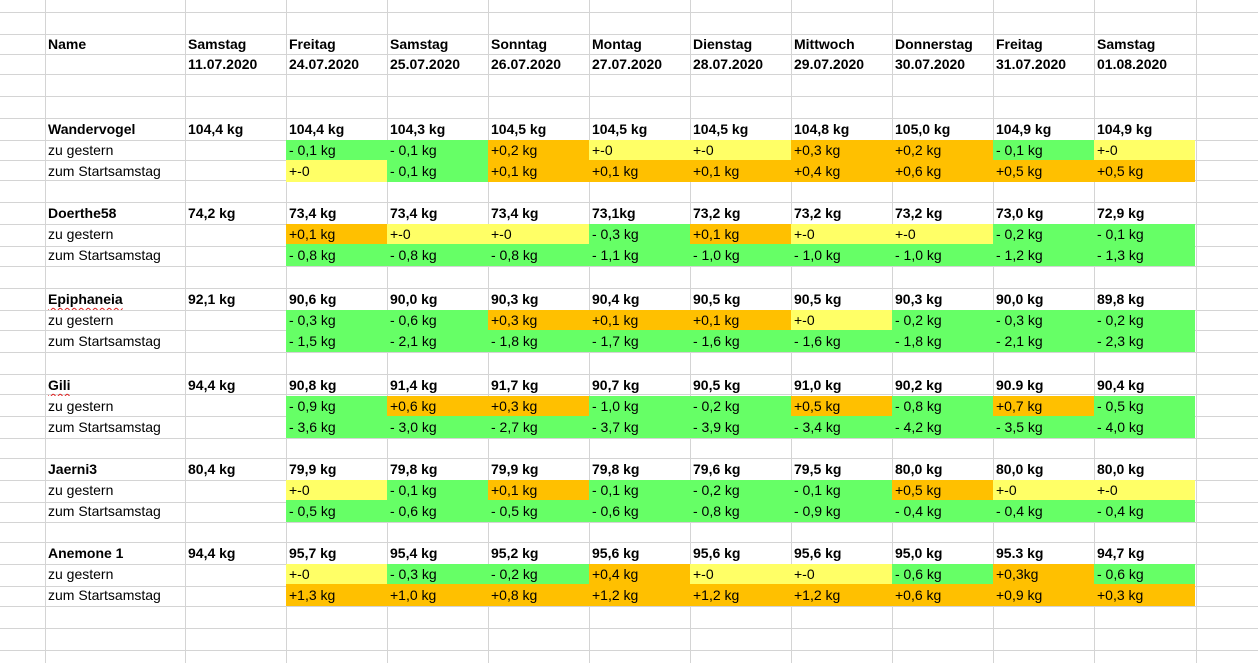 The width and height of the screenshot is (1258, 663). I want to click on header-date-cell: 24.07.2020, so click(336, 64).